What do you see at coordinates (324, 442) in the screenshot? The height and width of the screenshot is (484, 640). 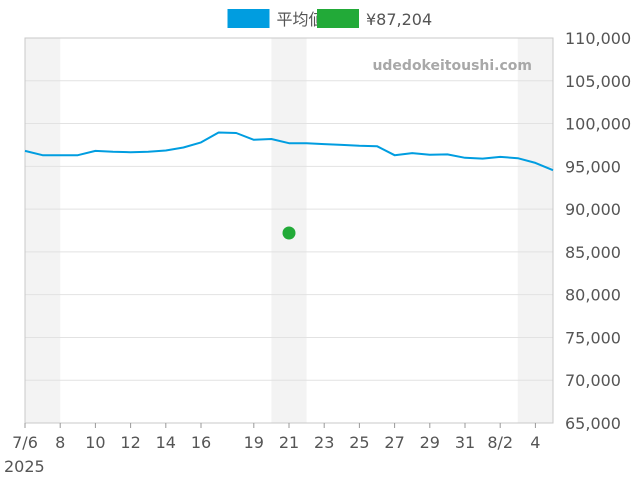 I see `x-tick-label: 23` at bounding box center [324, 442].